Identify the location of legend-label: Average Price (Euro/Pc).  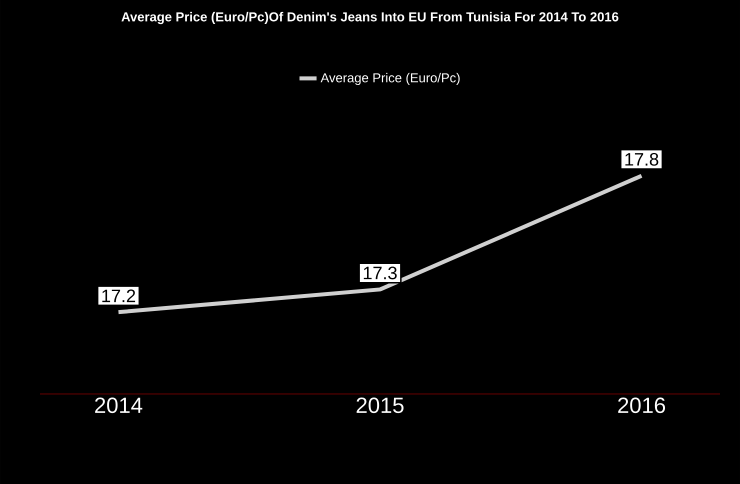
(390, 78).